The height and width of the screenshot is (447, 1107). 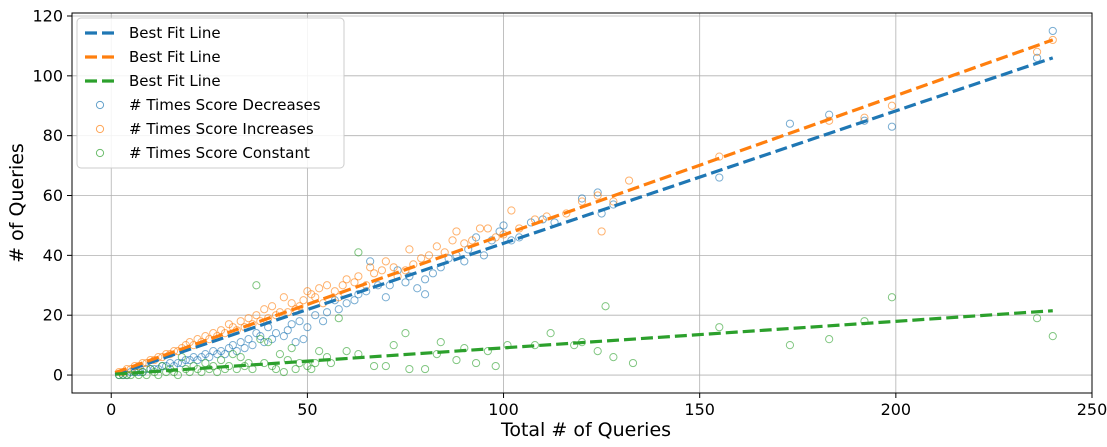 What do you see at coordinates (53, 315) in the screenshot?
I see `y-tick-label: 20` at bounding box center [53, 315].